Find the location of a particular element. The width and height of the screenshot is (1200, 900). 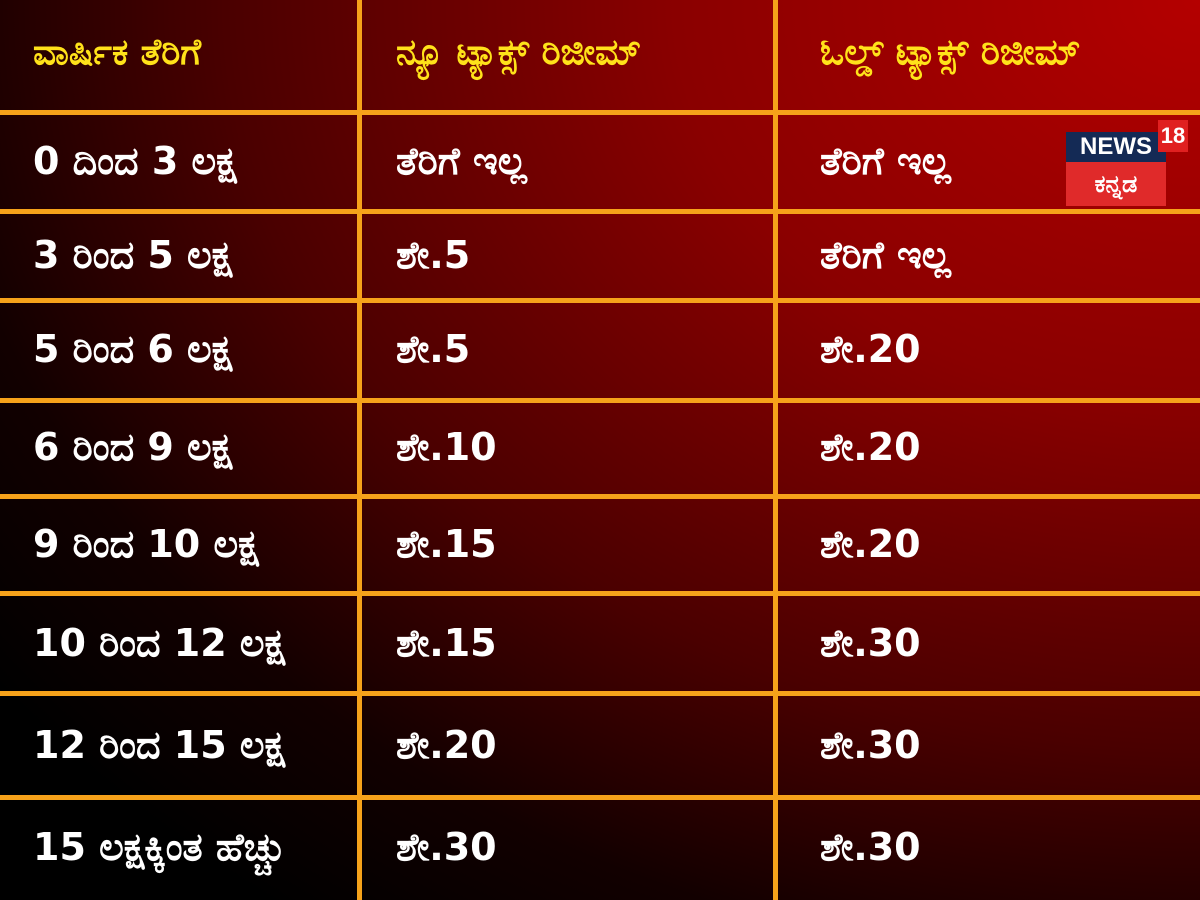

income-slab: 0 ದಿಂದ 3 ಲಕ್ಷ is located at coordinates (135, 160).